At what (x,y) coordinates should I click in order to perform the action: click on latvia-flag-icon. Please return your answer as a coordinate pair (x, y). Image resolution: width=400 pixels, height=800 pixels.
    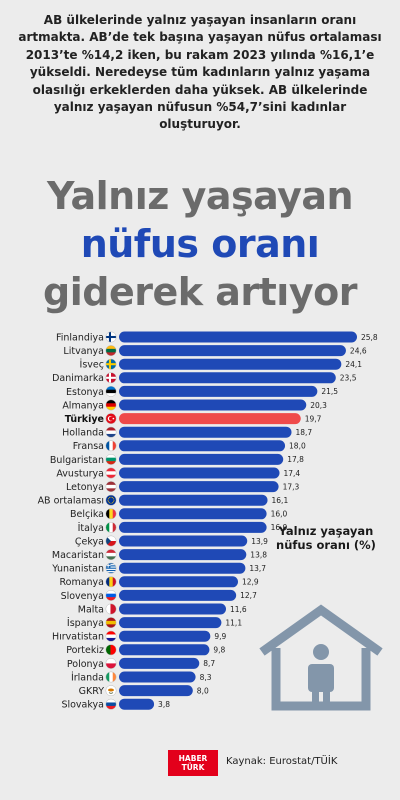
    Looking at the image, I should click on (111, 487).